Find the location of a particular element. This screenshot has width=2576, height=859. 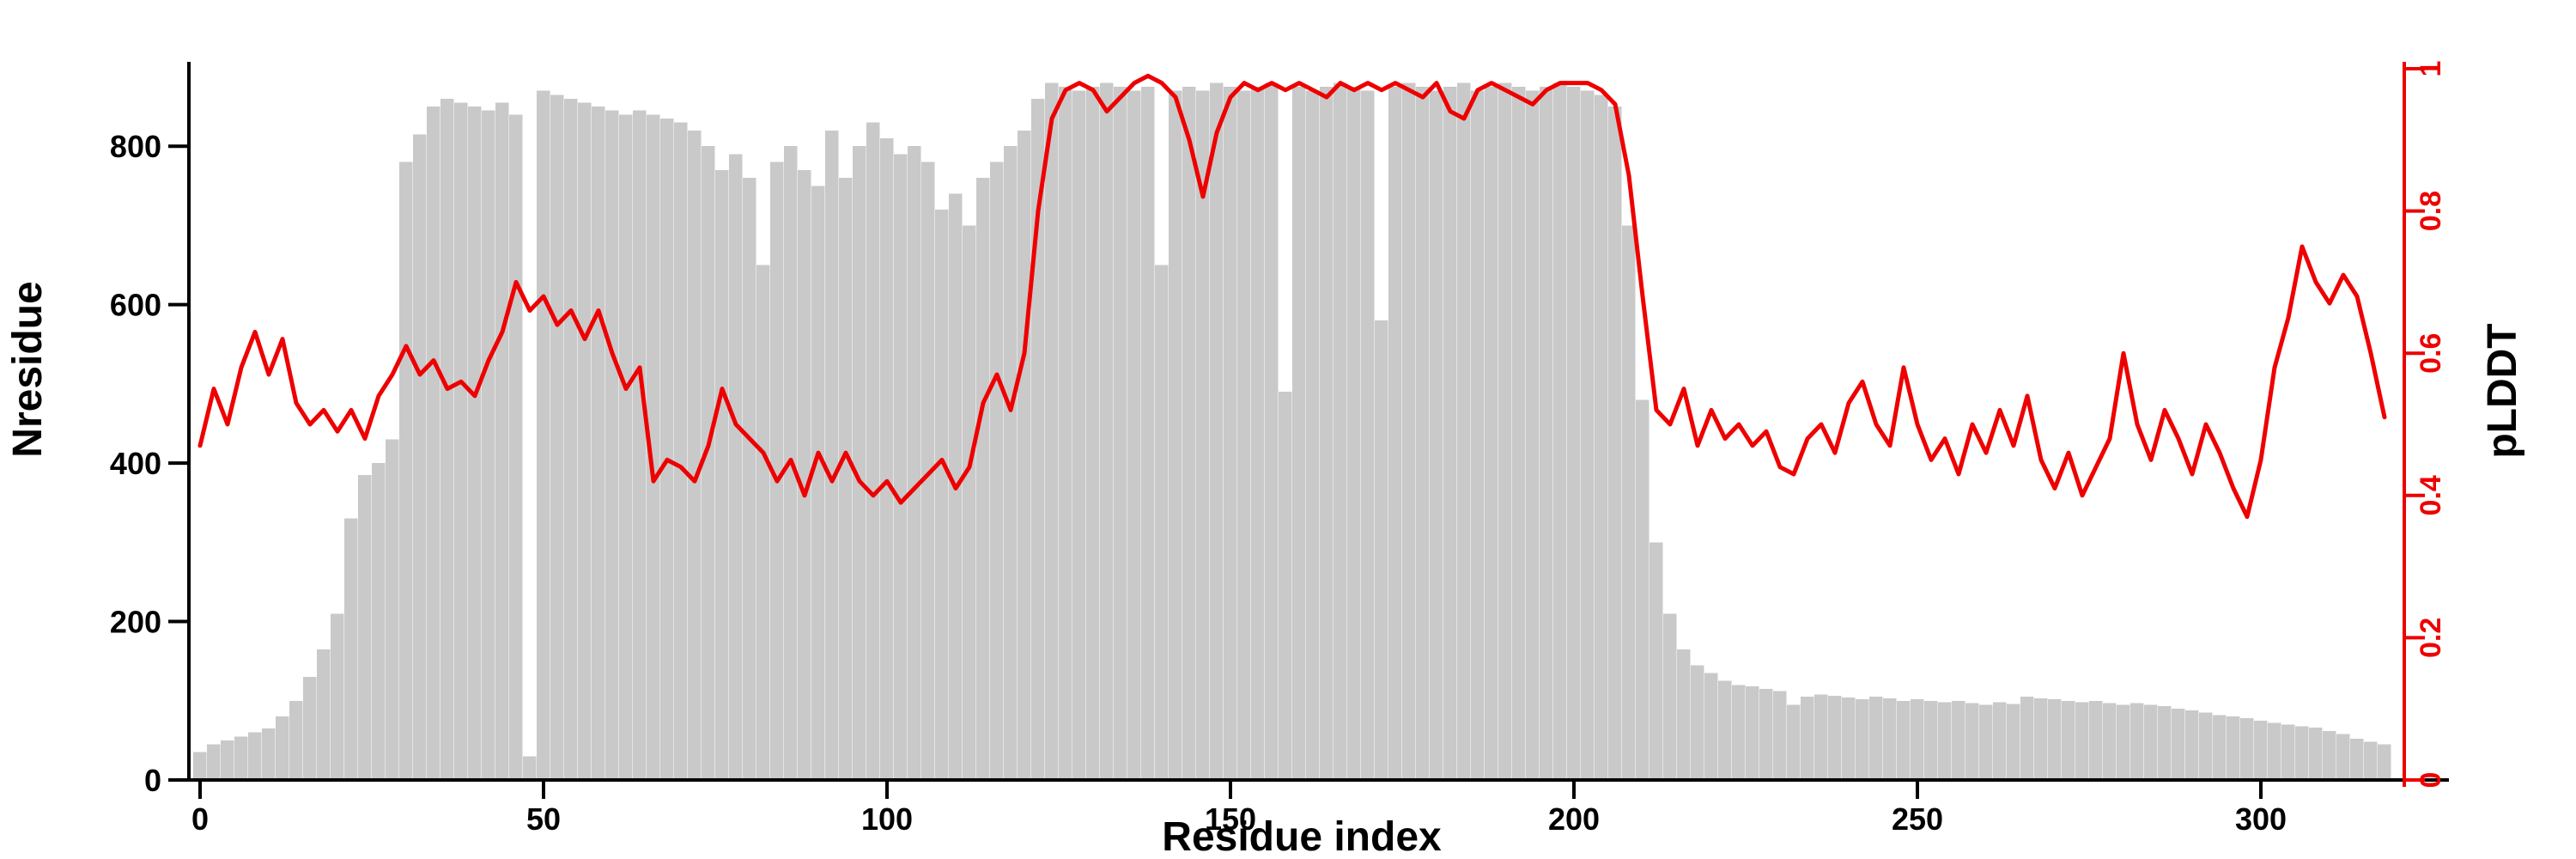

right-axis-tick-label: 0.8 is located at coordinates (2431, 211).